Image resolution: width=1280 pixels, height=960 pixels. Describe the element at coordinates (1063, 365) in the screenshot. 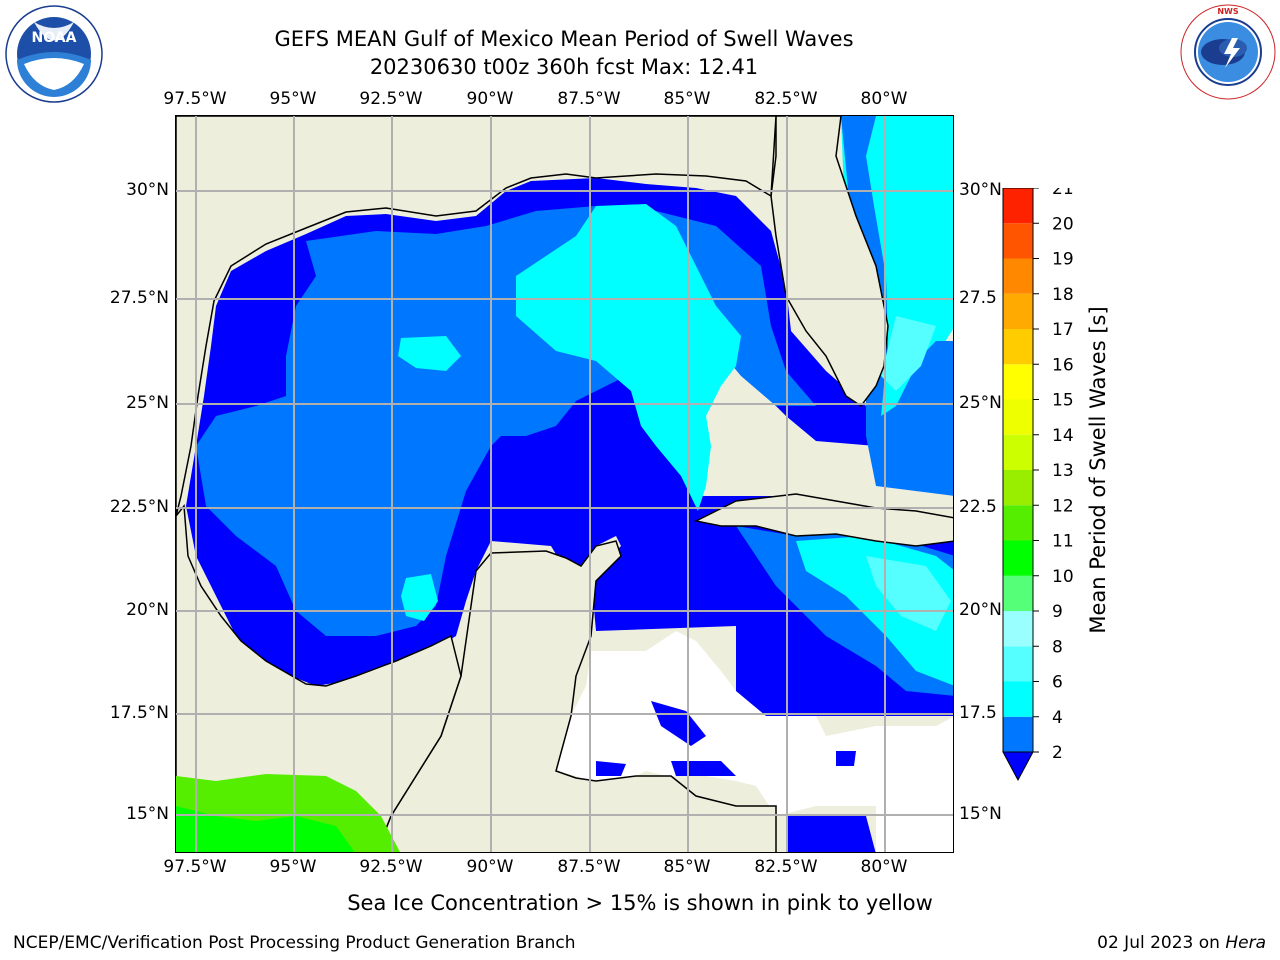

I see `colorbar-tick-label: 16` at that location.